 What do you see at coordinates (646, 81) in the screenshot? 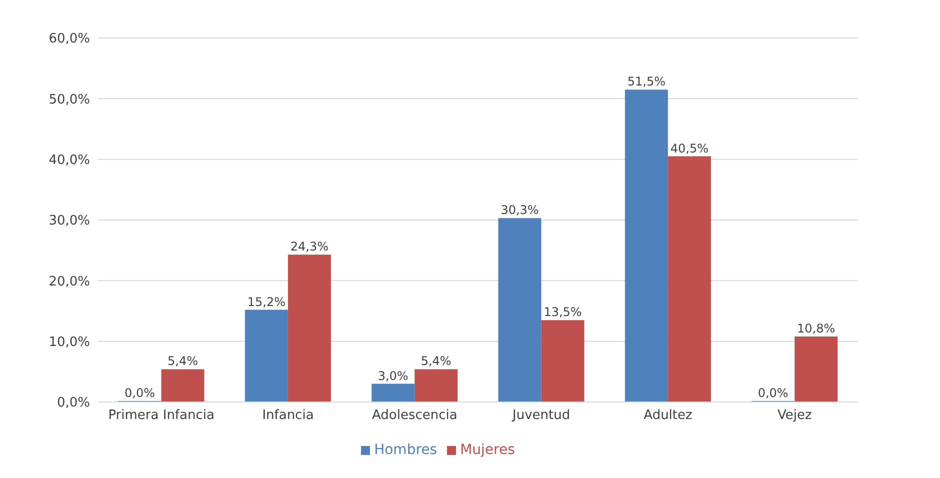
I see `data-label: 51,5%` at bounding box center [646, 81].